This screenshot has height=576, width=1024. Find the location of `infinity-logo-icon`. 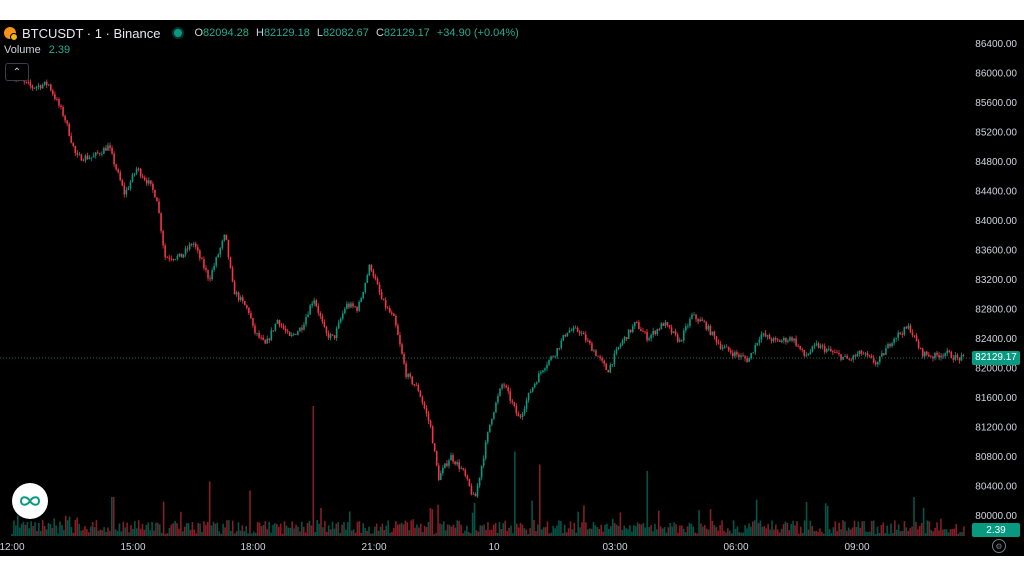

infinity-logo-icon is located at coordinates (30, 501).